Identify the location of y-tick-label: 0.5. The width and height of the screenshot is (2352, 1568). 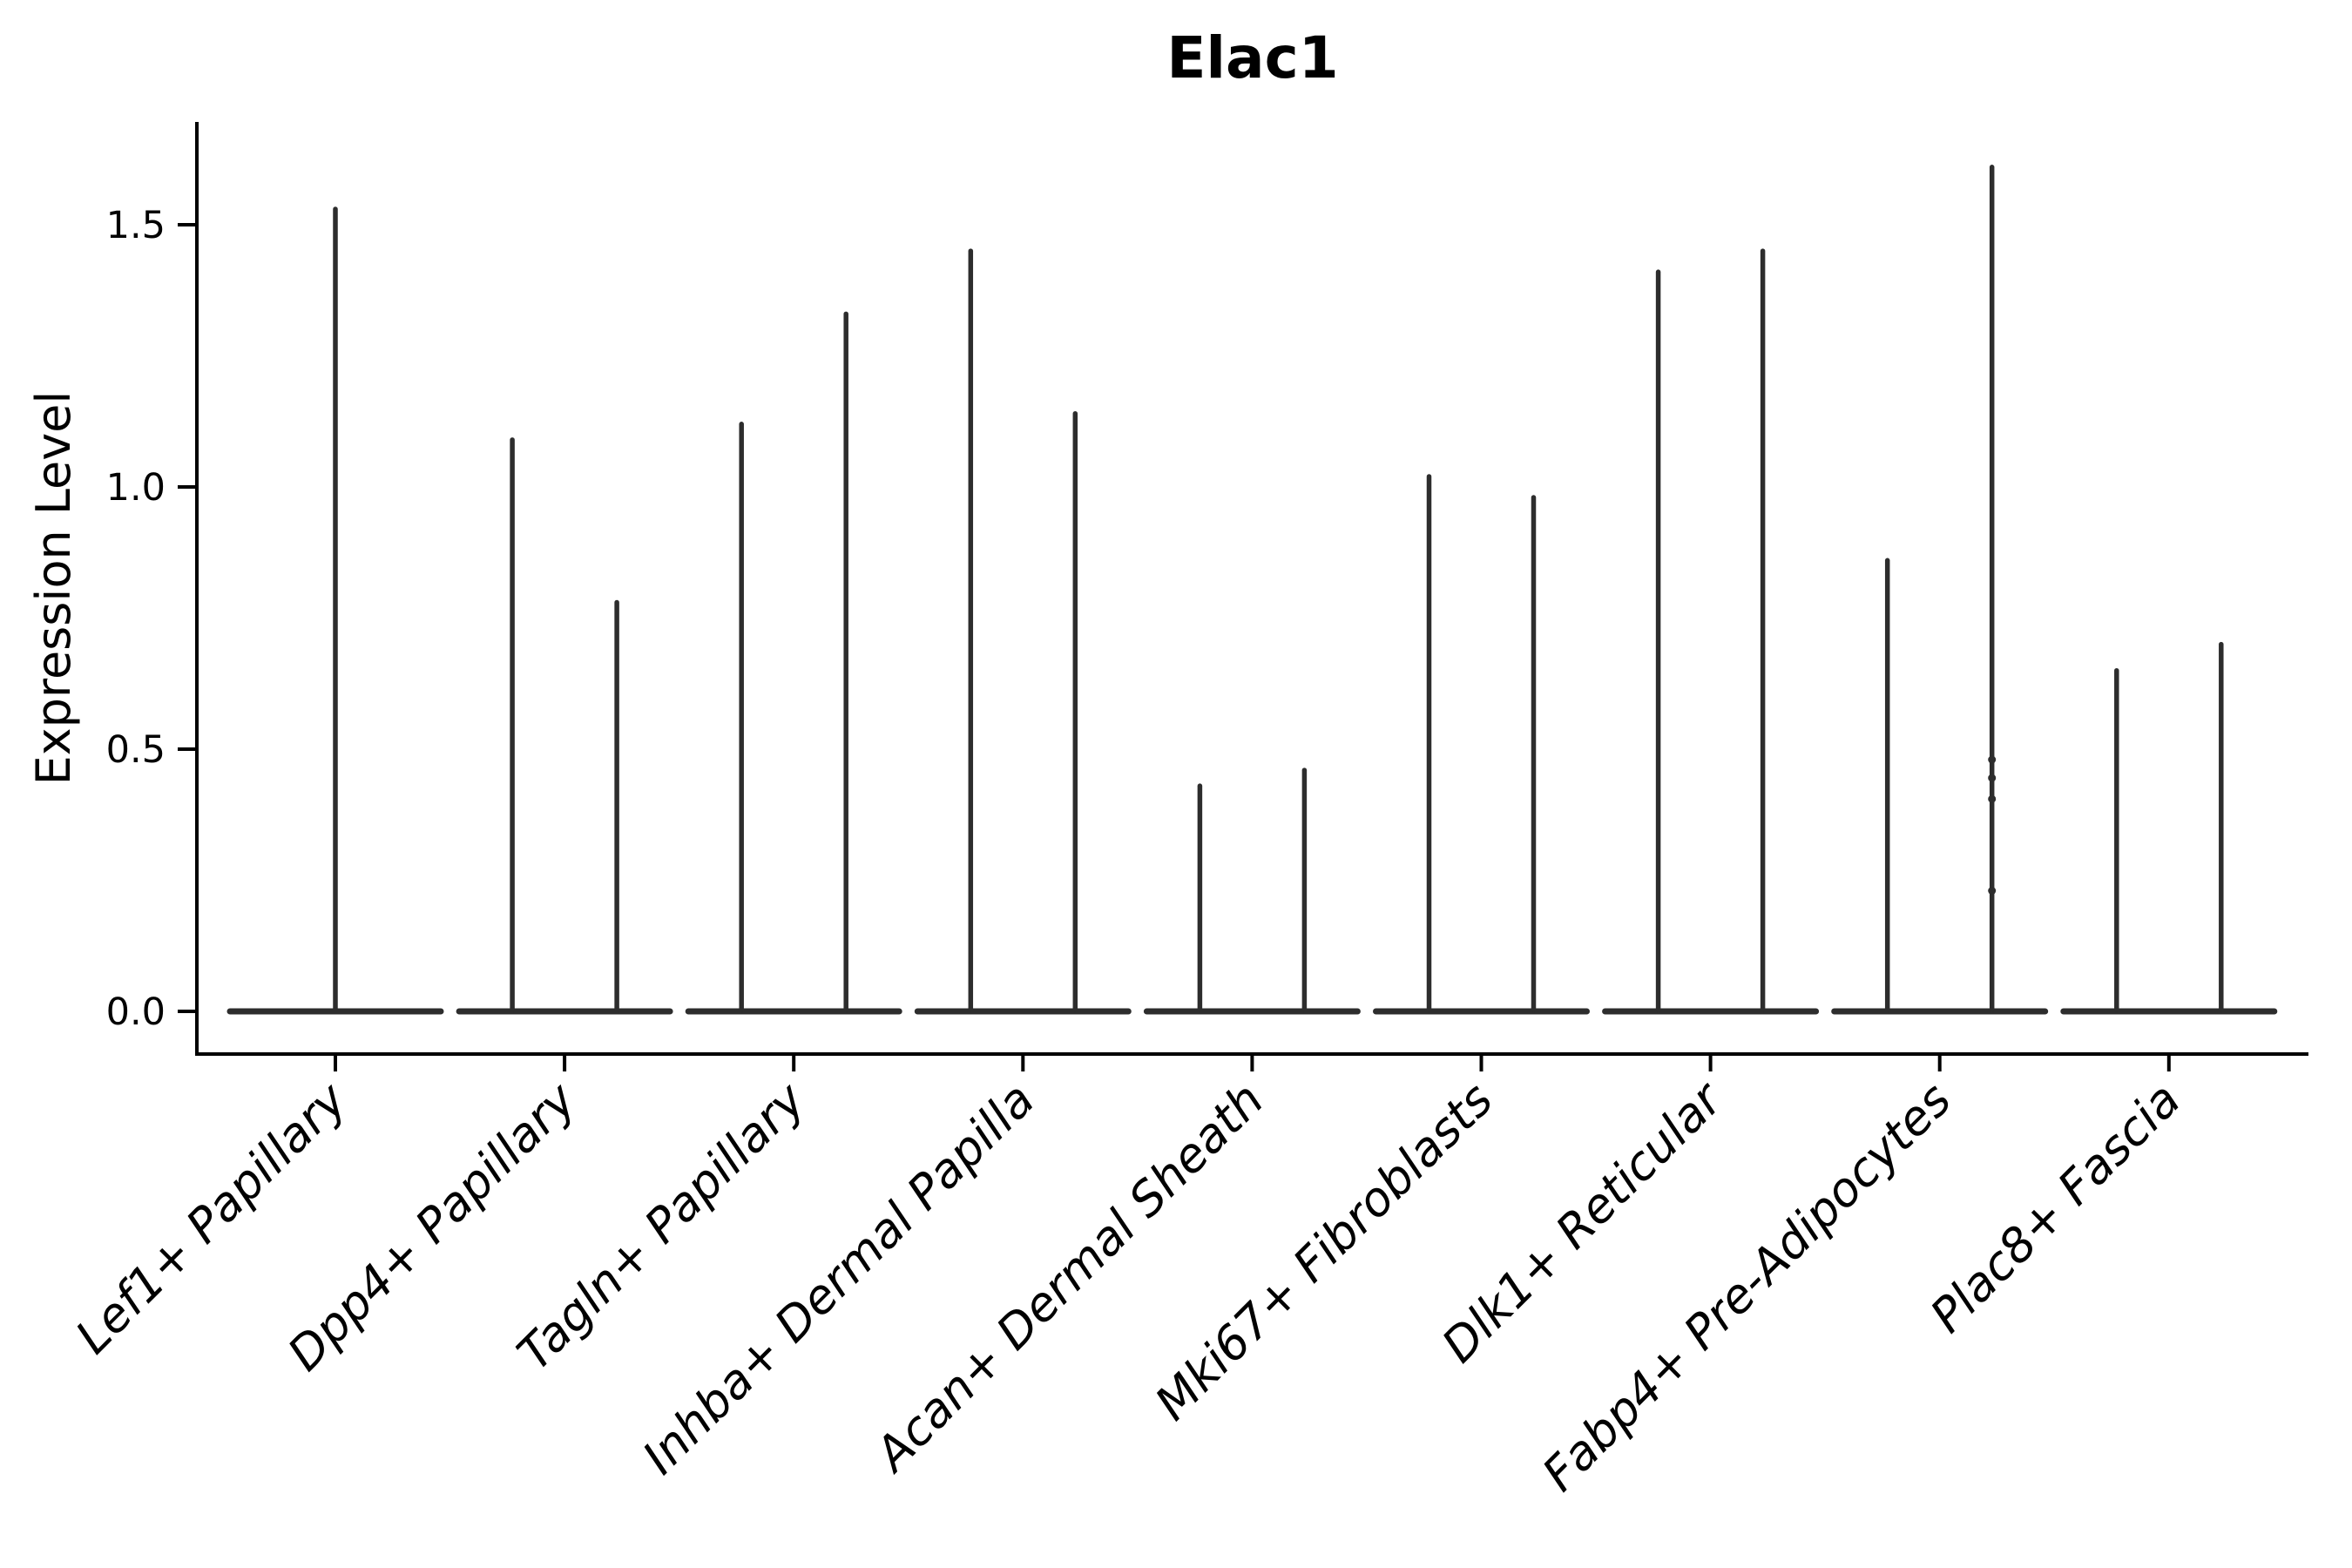
(136, 750).